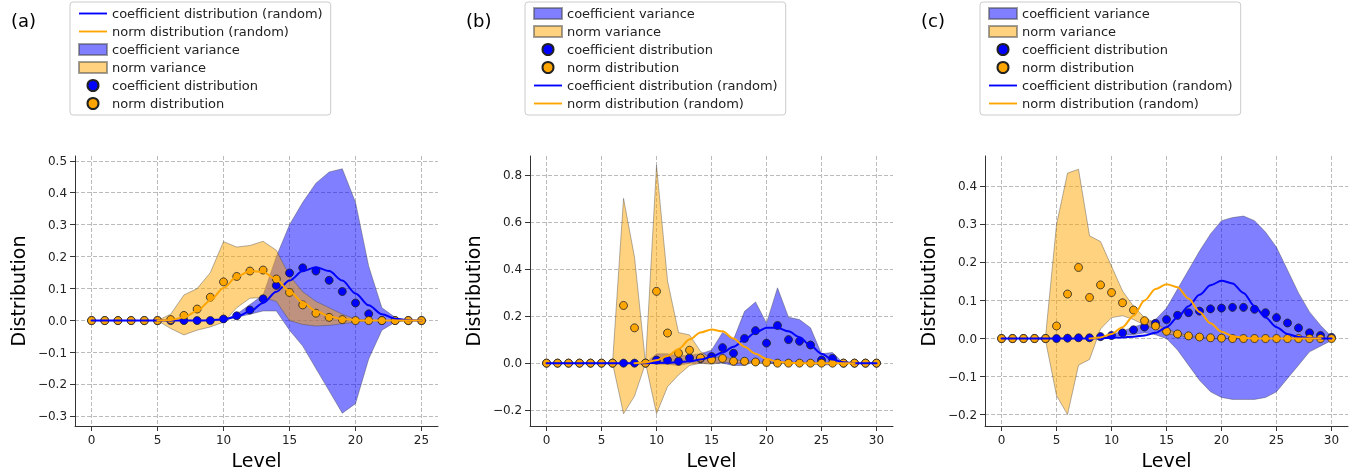 The width and height of the screenshot is (1365, 476). Describe the element at coordinates (512, 221) in the screenshot. I see `y-tick-label: 0.6` at that location.